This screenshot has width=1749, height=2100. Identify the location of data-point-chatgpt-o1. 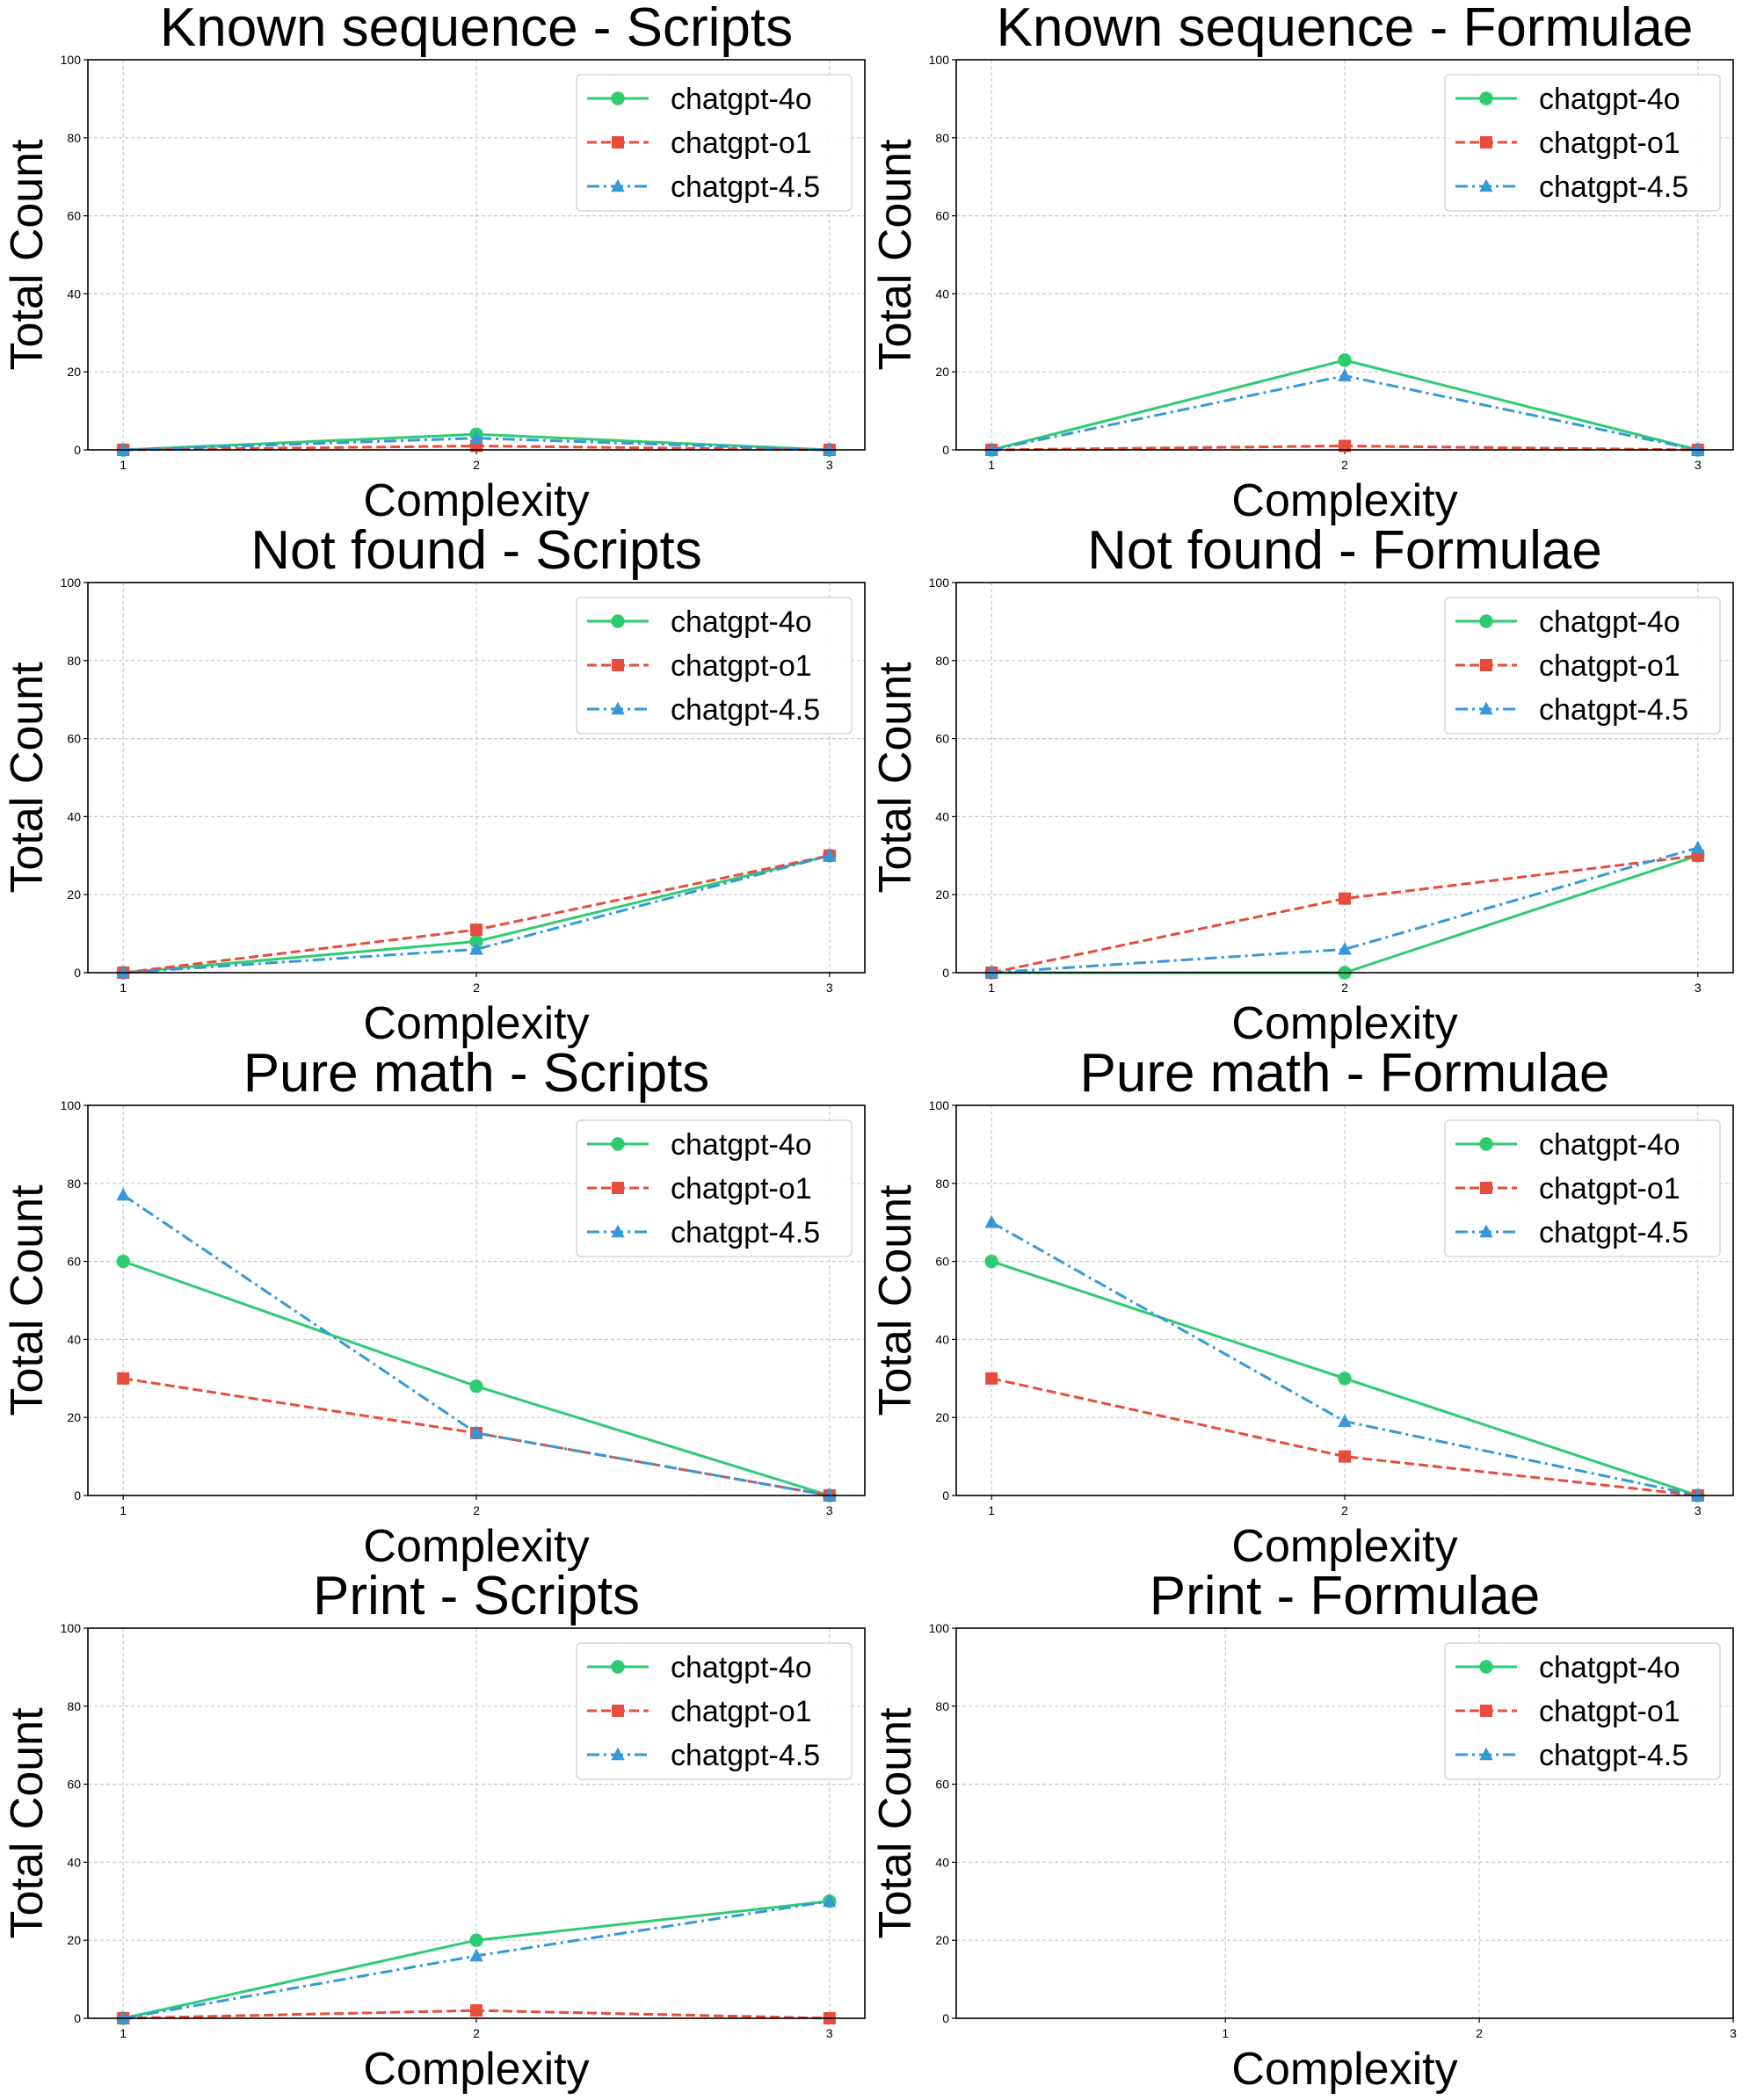
(476, 2010).